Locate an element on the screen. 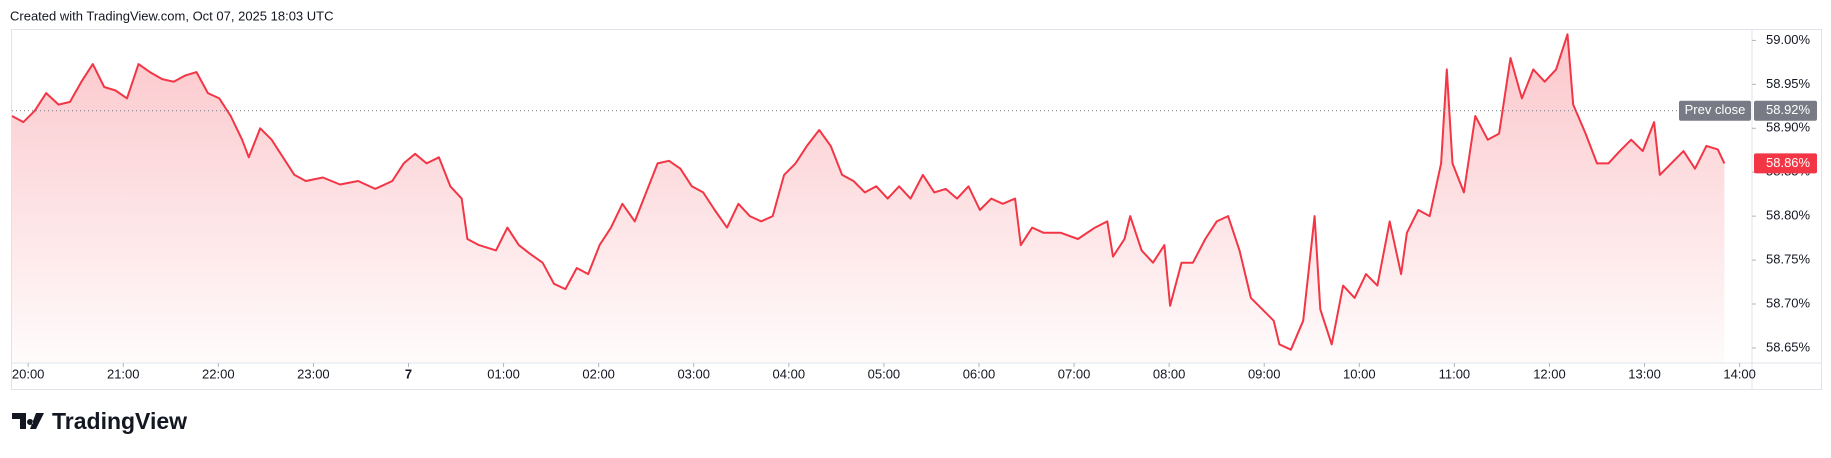 The width and height of the screenshot is (1831, 458). x-tick-label: 22:00 is located at coordinates (218, 373).